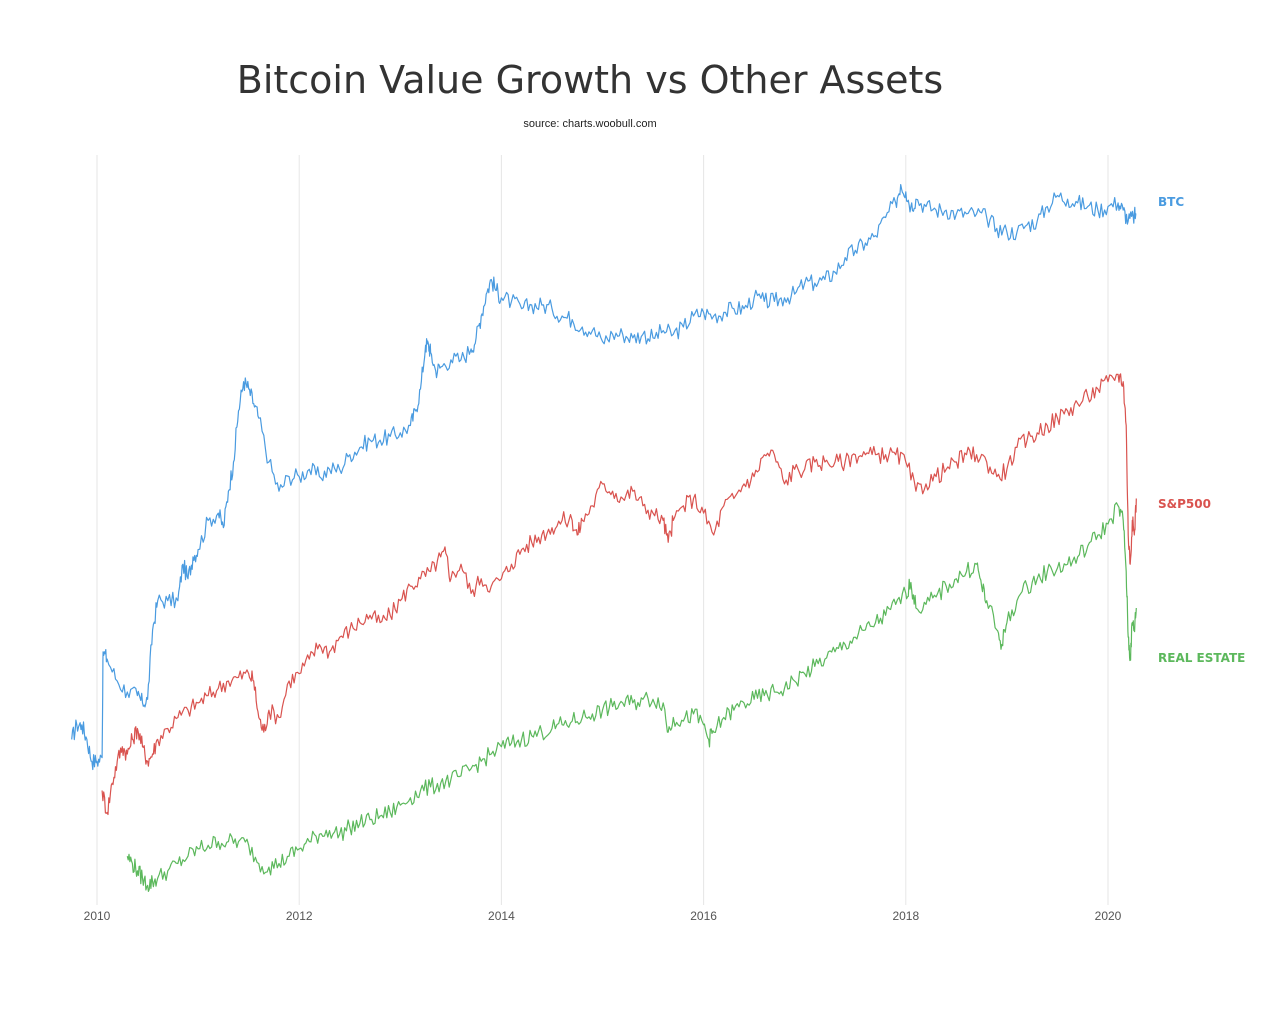 The image size is (1280, 1033). I want to click on x-tick-label: 2020, so click(1108, 916).